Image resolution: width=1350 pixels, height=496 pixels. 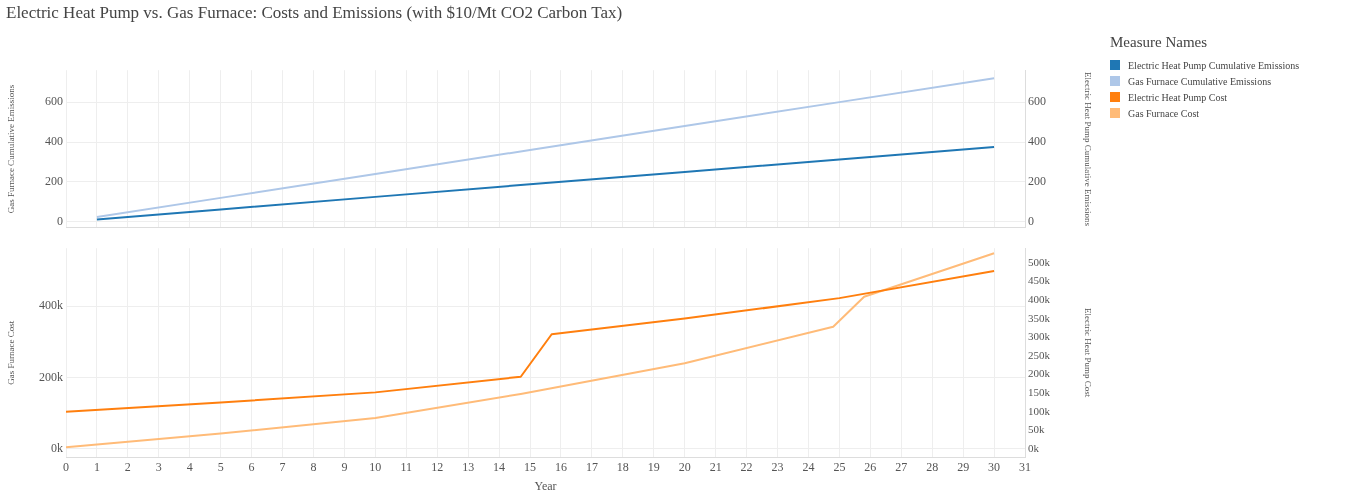 What do you see at coordinates (54, 141) in the screenshot?
I see `y-tick-label: 400` at bounding box center [54, 141].